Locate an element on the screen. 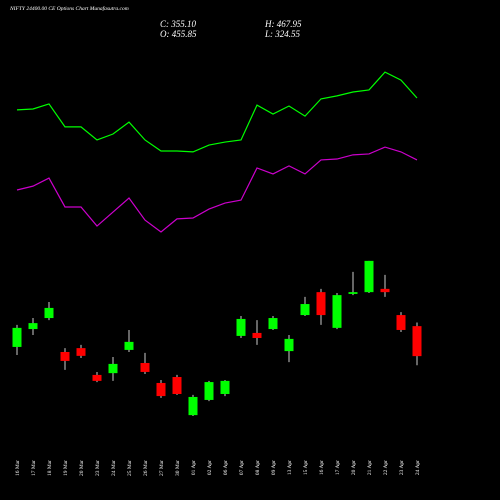  low-info: L: 324.55 is located at coordinates (282, 34).